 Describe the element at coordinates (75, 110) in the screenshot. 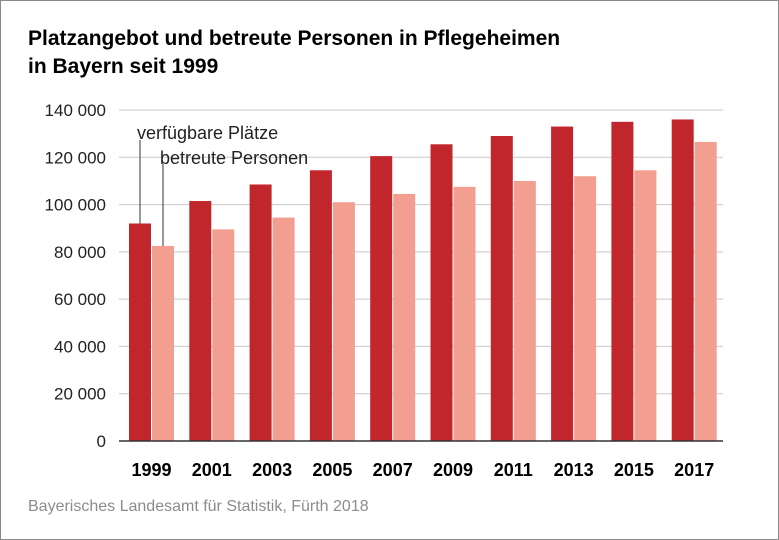

I see `y-tick-label: 140 000` at that location.